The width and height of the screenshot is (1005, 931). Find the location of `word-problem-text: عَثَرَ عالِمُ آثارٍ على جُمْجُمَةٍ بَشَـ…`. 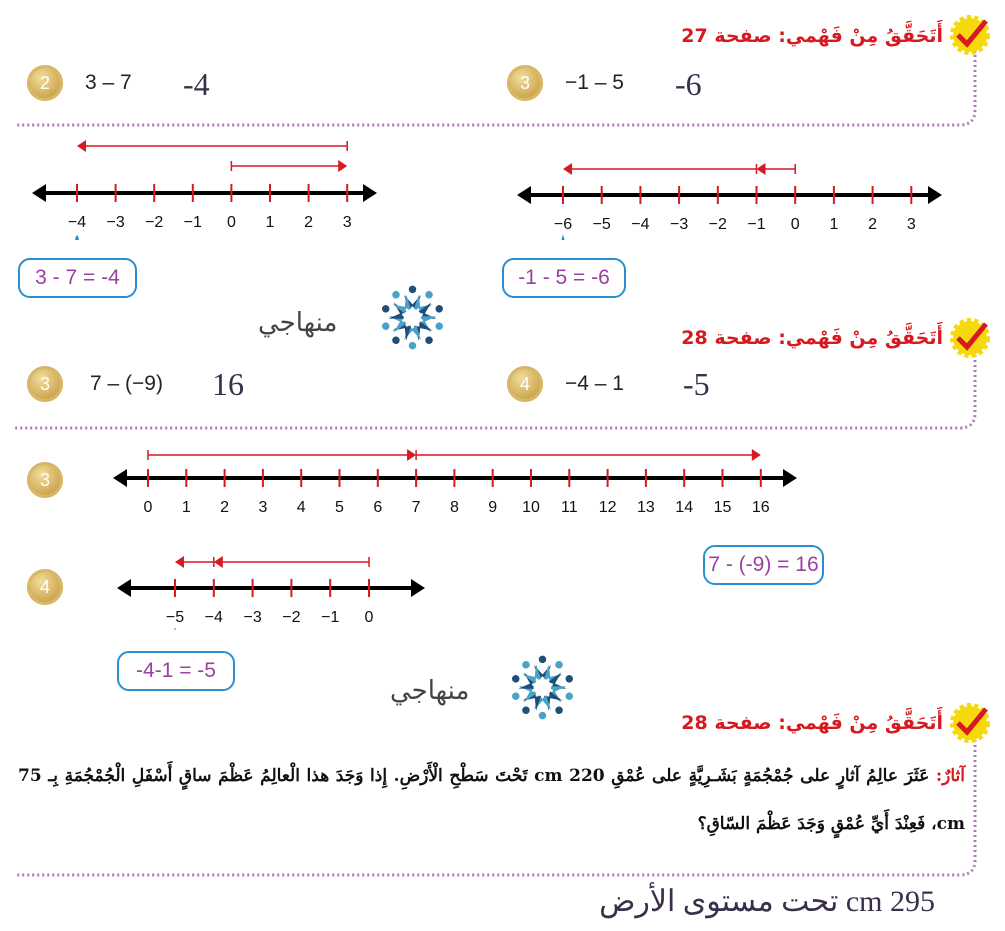

word-problem-text: عَثَرَ عالِمُ آثارٍ على جُمْجُمَةٍ بَشَـ… is located at coordinates (491, 800).